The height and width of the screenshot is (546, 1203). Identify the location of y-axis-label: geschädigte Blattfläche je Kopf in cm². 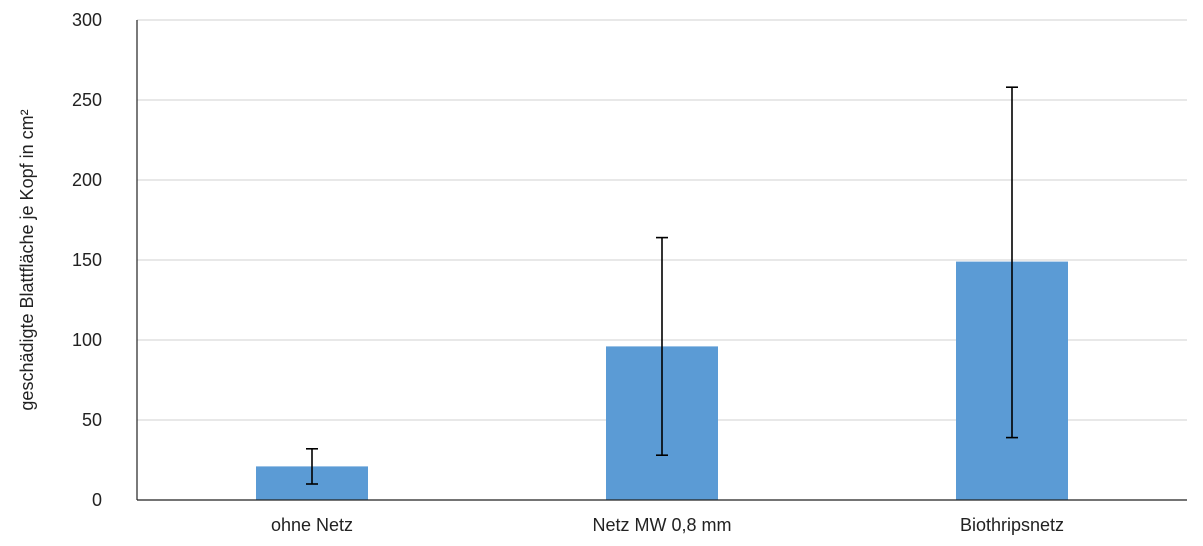
(27, 259).